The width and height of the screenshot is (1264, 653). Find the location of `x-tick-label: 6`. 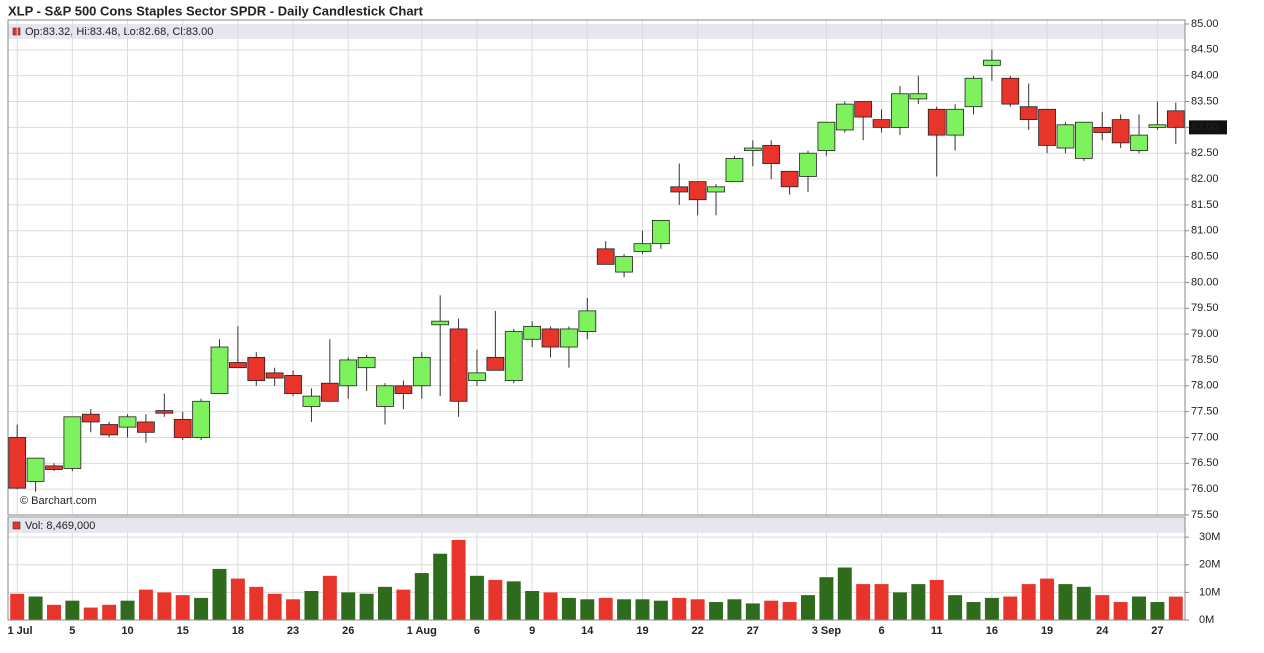

x-tick-label: 6 is located at coordinates (477, 631).